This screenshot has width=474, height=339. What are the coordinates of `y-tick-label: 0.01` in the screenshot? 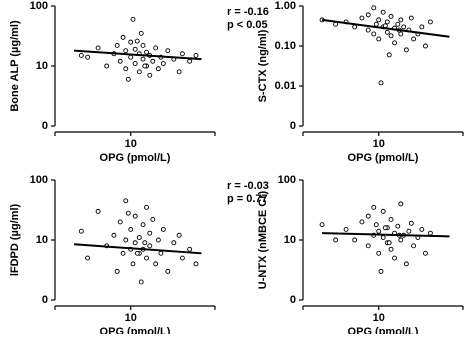 It's located at (285, 86).